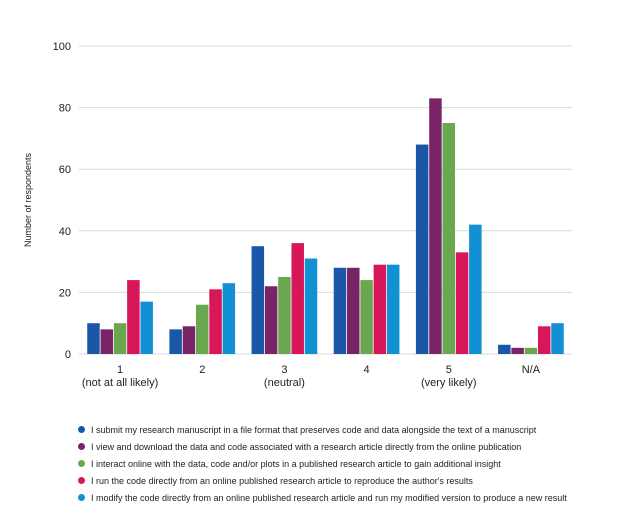  I want to click on x-tick-label: 3, so click(284, 370).